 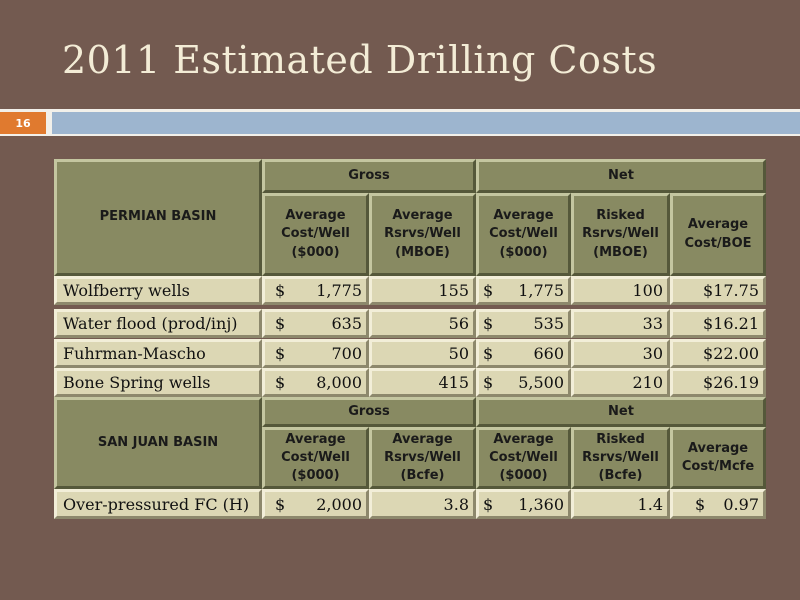 I want to click on permian-row-3-gross-rsrv: 50, so click(x=422, y=353).